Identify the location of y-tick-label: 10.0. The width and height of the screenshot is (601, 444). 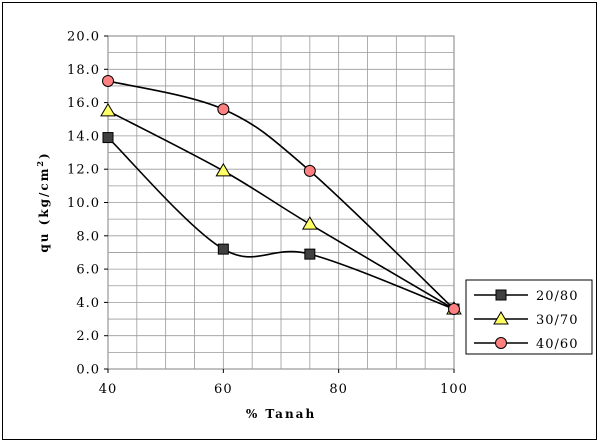
(83, 203).